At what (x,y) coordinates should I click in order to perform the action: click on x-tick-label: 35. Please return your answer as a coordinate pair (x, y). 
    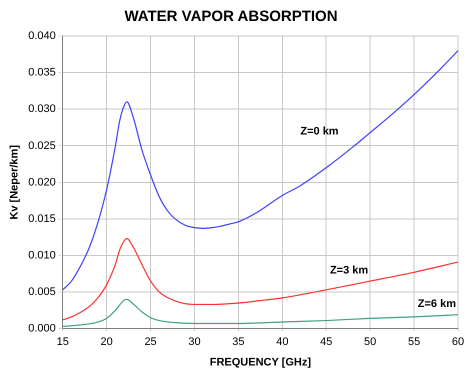
    Looking at the image, I should click on (238, 342).